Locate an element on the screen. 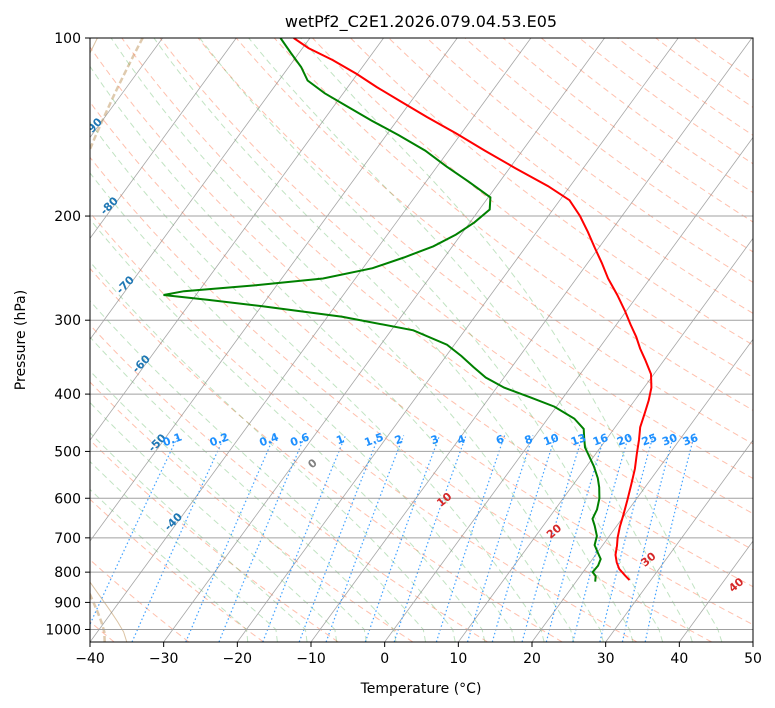  mixing-ratio-label: 1 is located at coordinates (340, 439).